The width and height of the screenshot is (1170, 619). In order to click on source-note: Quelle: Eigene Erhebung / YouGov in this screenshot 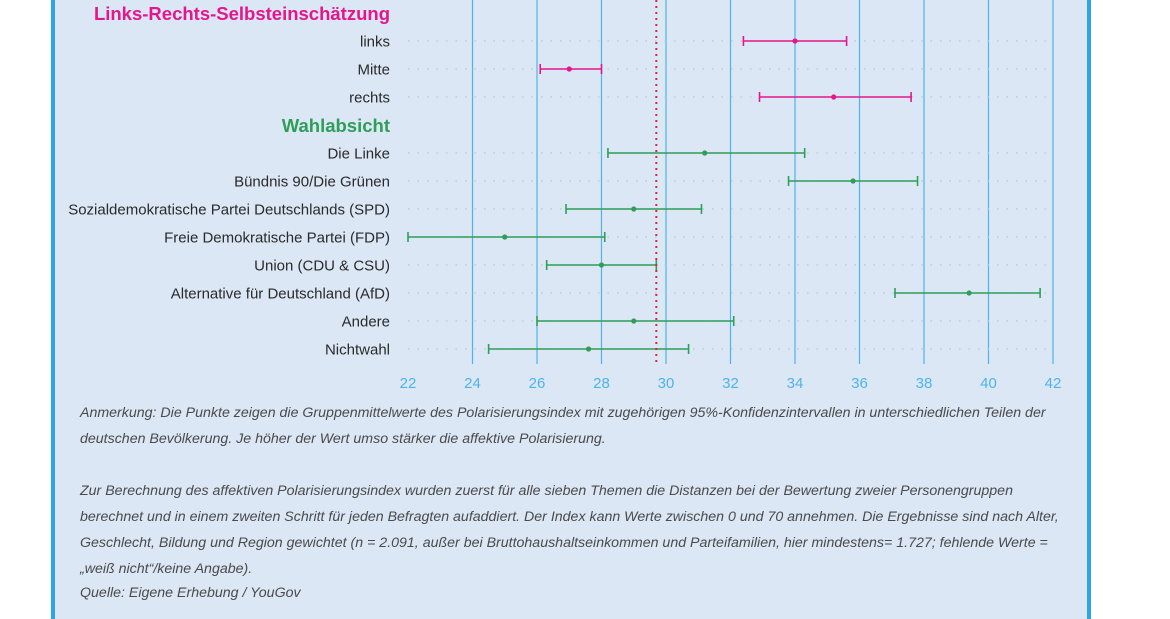, I will do `click(190, 593)`.